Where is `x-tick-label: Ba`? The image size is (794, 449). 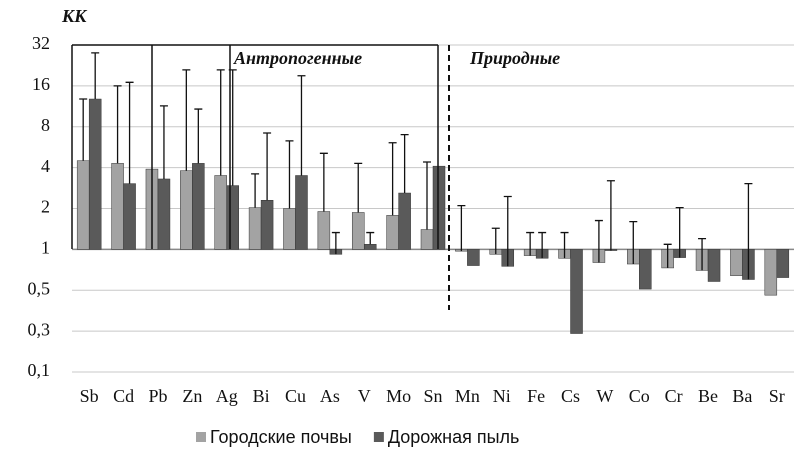 x-tick-label: Ba is located at coordinates (742, 396).